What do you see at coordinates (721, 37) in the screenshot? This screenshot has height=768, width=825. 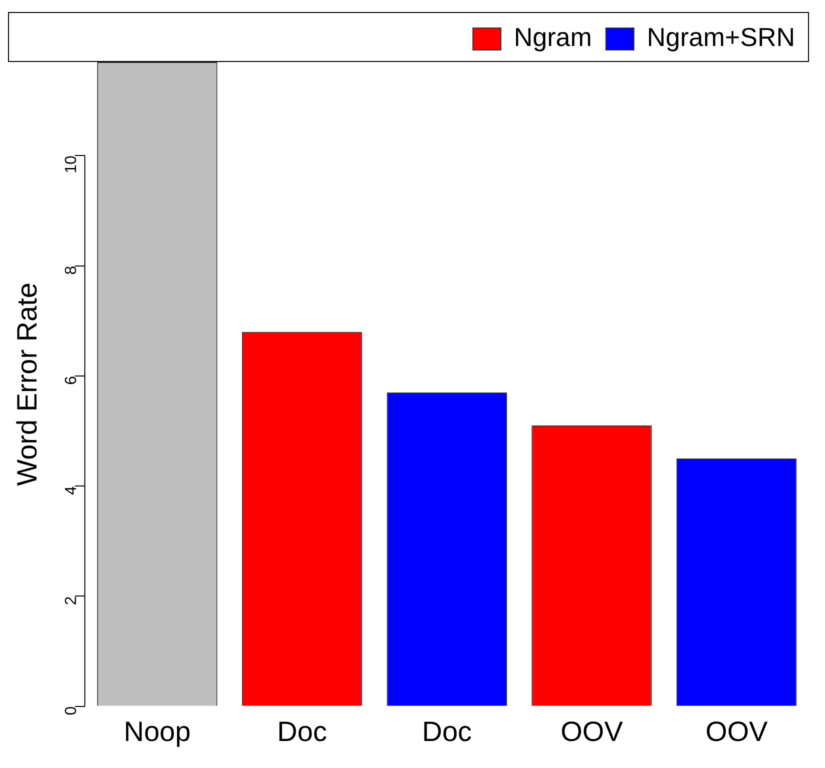 I see `legend-label: Ngram+SRN` at bounding box center [721, 37].